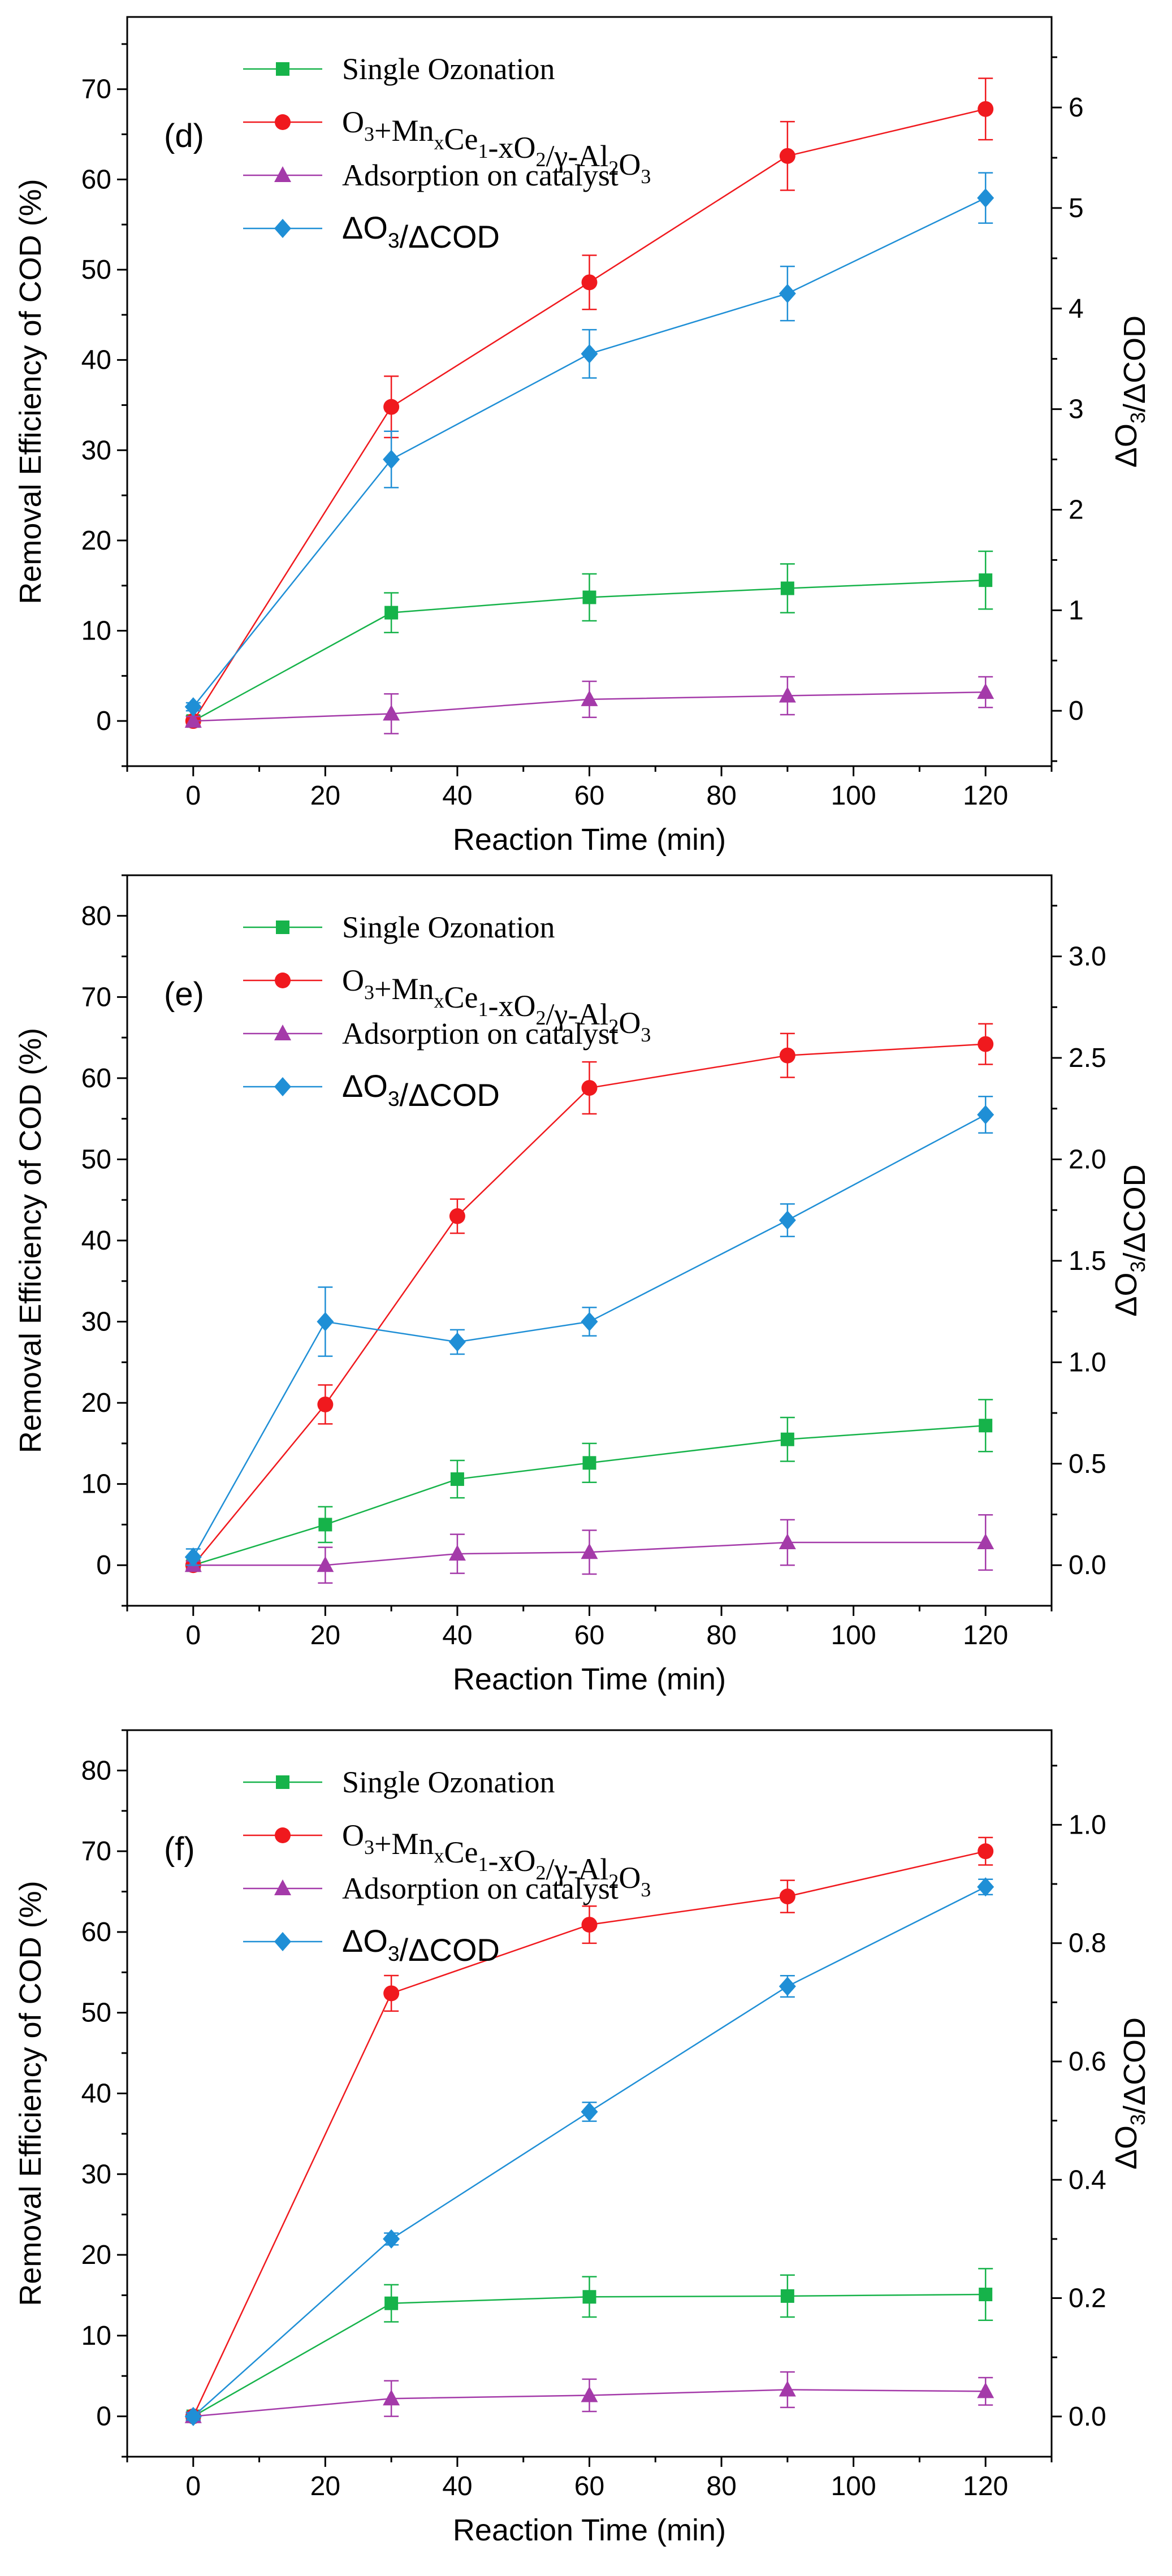 The image size is (1172, 2576). What do you see at coordinates (193, 2486) in the screenshot?
I see `x-tick-label: 0` at bounding box center [193, 2486].